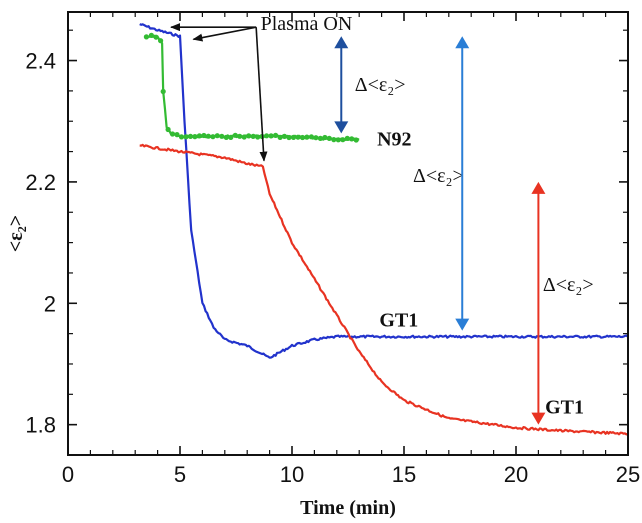  Describe the element at coordinates (292, 474) in the screenshot. I see `x-tick-label: 10` at that location.